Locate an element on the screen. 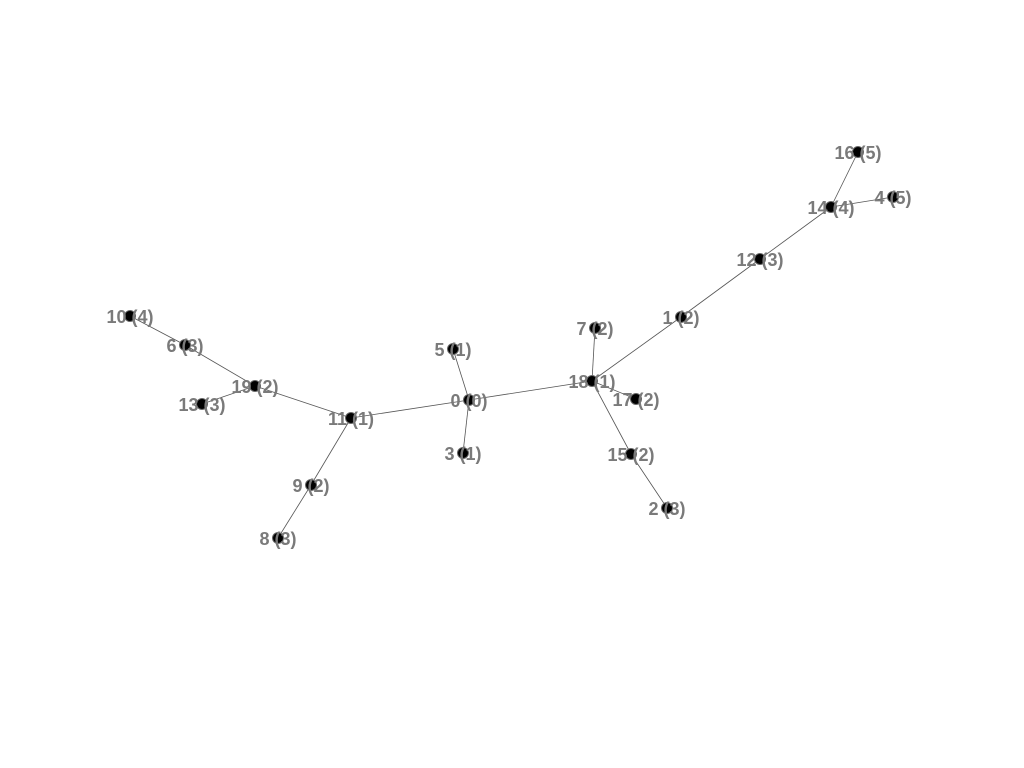  node-label-18: 18 (1) is located at coordinates (591, 382).